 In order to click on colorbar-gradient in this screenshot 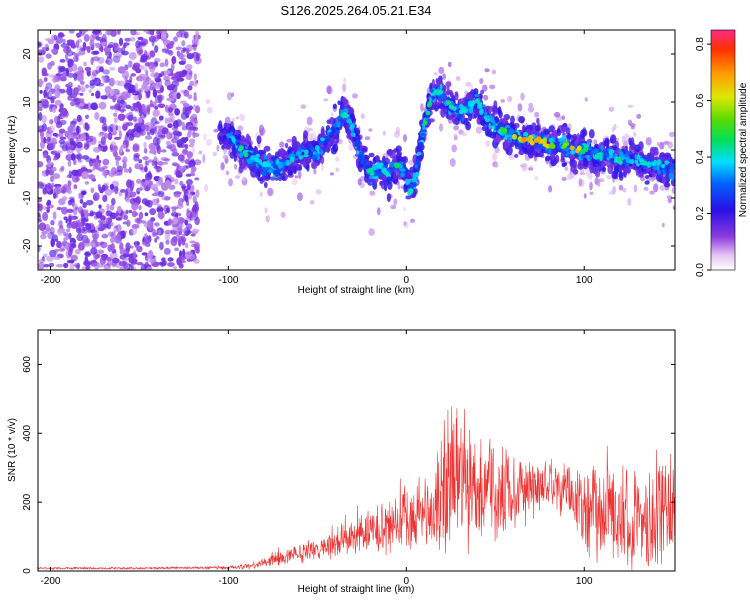, I will do `click(723, 150)`.